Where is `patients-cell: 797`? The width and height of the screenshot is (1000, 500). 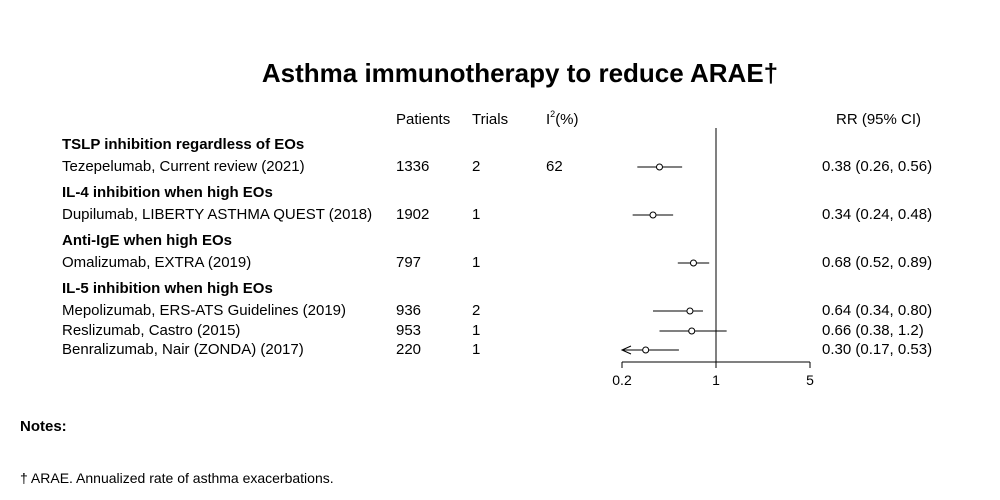
patients-cell: 797 is located at coordinates (409, 262).